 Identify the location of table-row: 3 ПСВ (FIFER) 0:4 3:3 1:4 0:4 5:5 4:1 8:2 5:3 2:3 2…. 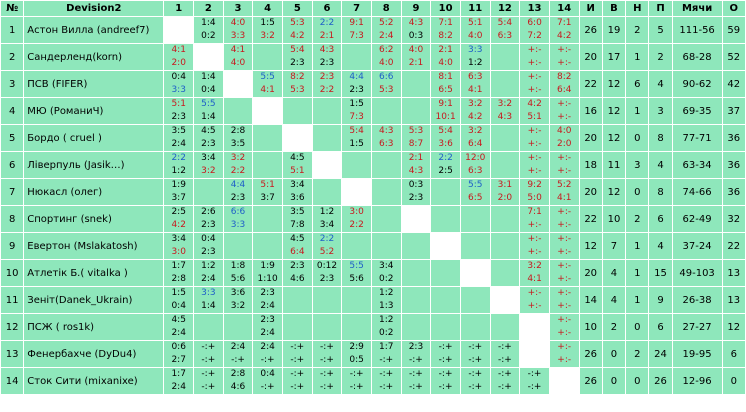
(373, 84).